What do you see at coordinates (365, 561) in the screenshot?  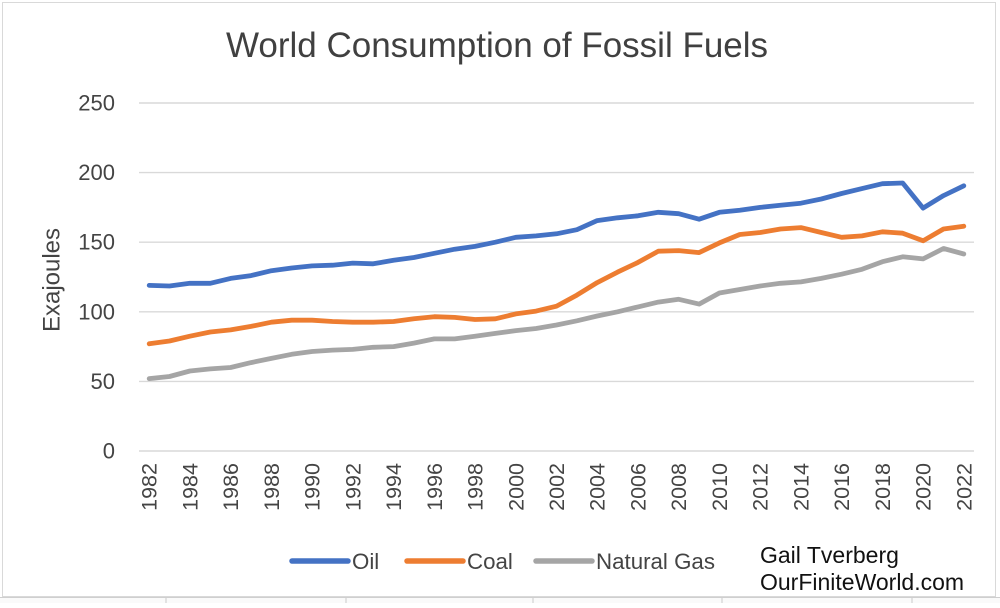 I see `legend-label-oil: Oil` at bounding box center [365, 561].